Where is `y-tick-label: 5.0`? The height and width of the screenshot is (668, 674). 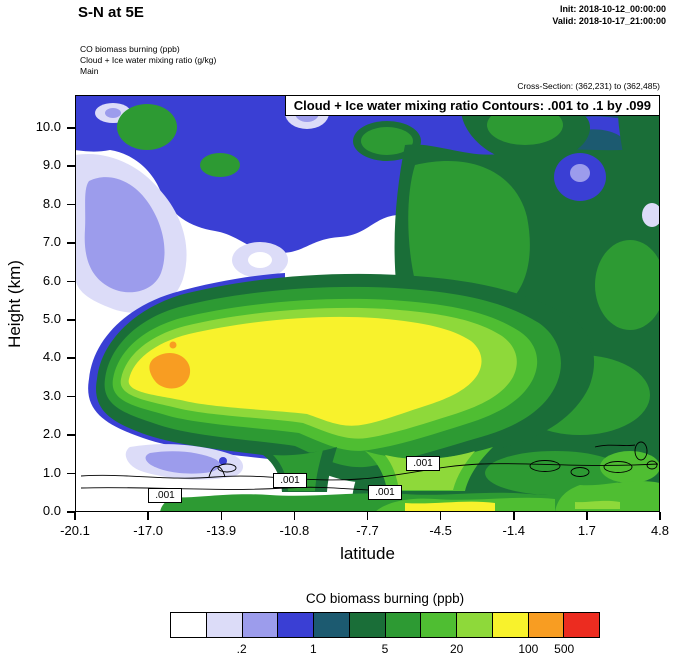 y-tick-label: 5.0 is located at coordinates (51, 318).